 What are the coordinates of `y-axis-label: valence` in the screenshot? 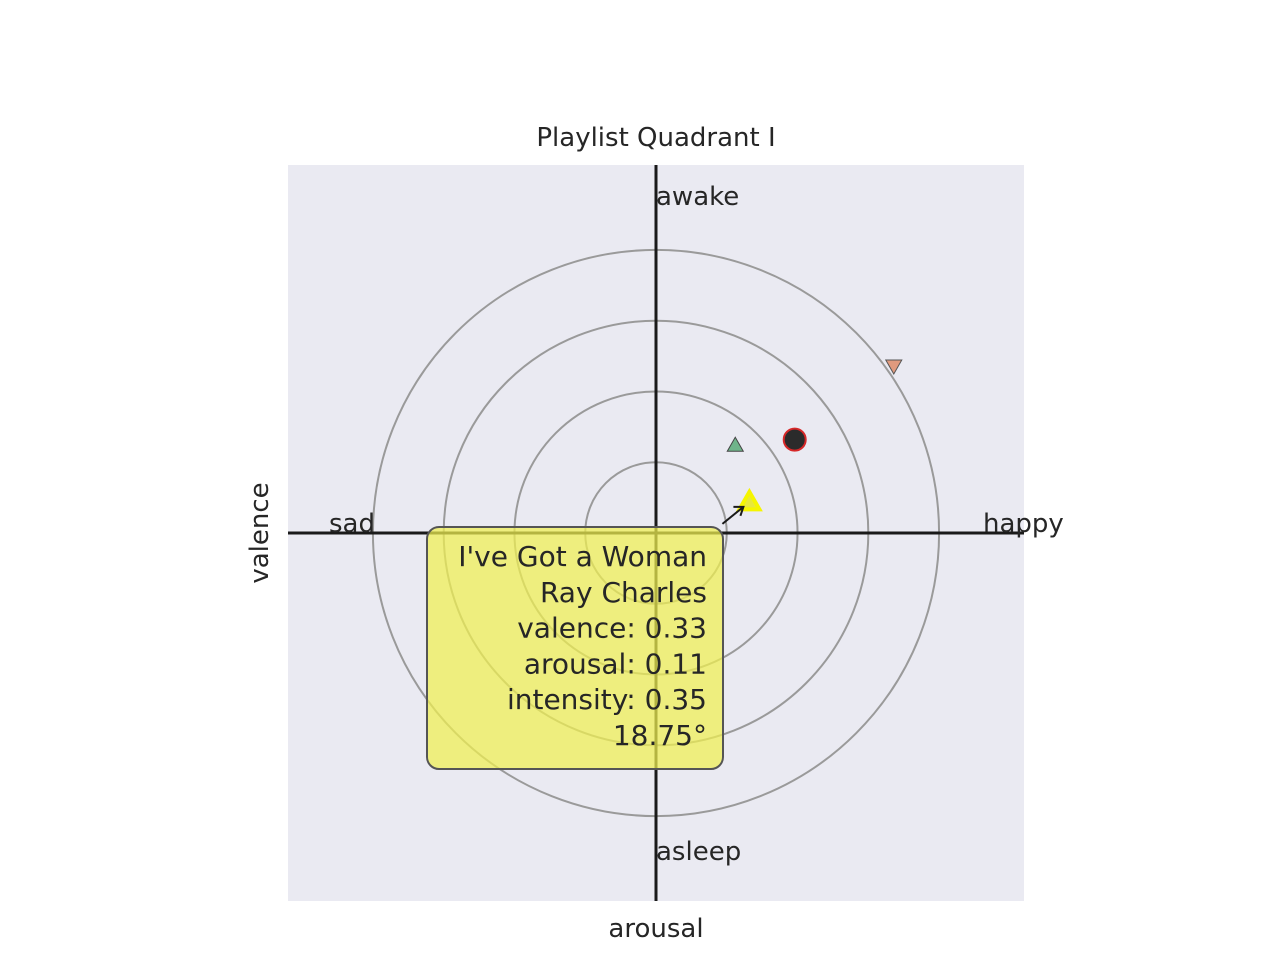 It's located at (260, 532).